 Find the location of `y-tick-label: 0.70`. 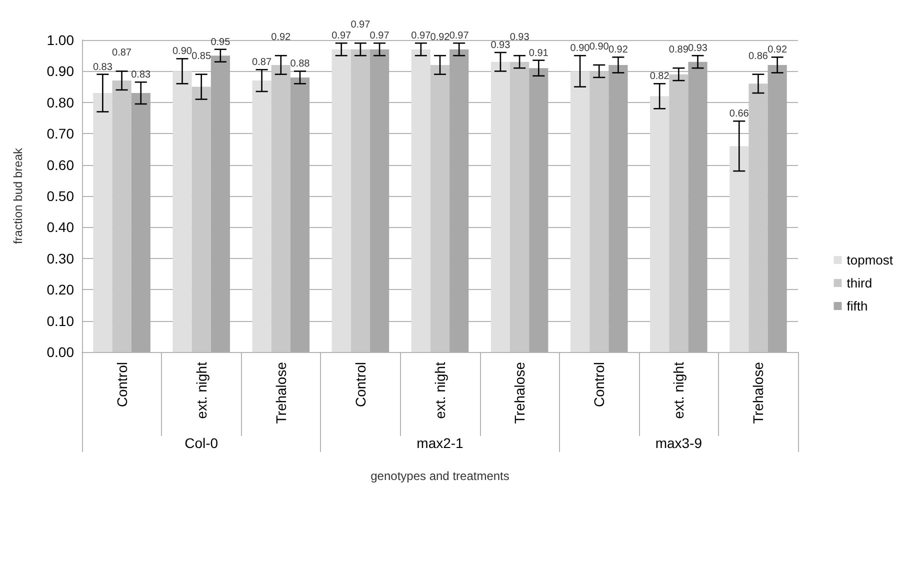

y-tick-label: 0.70 is located at coordinates (60, 134).